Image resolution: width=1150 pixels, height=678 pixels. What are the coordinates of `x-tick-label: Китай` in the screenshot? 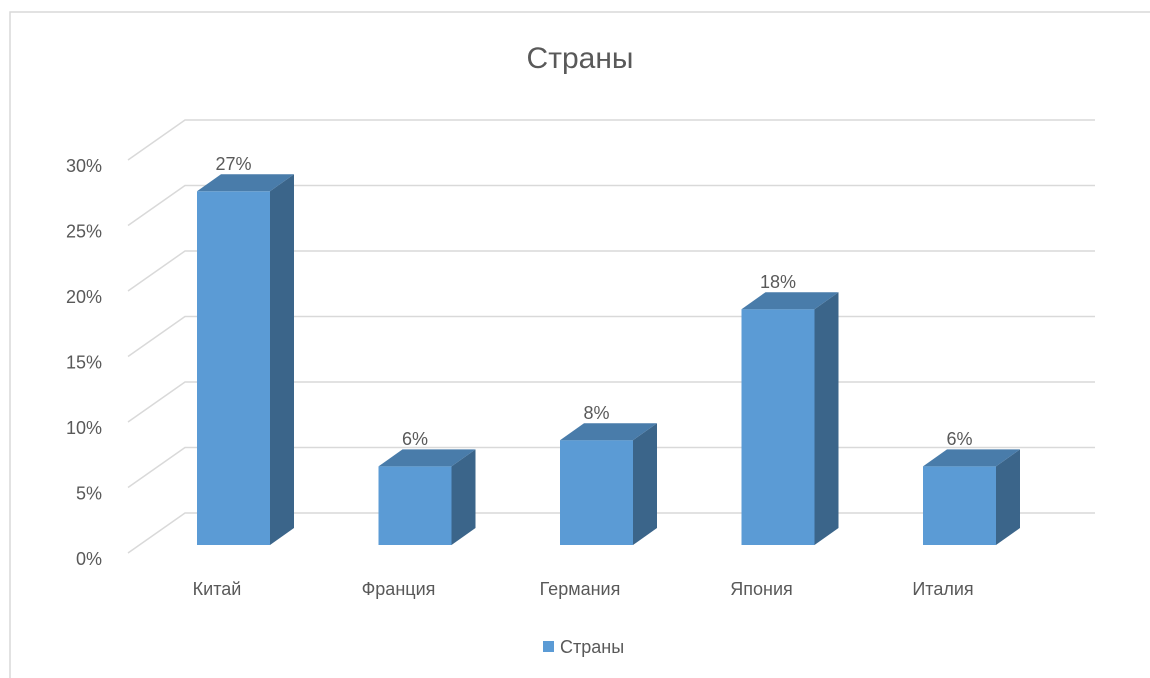 It's located at (217, 589).